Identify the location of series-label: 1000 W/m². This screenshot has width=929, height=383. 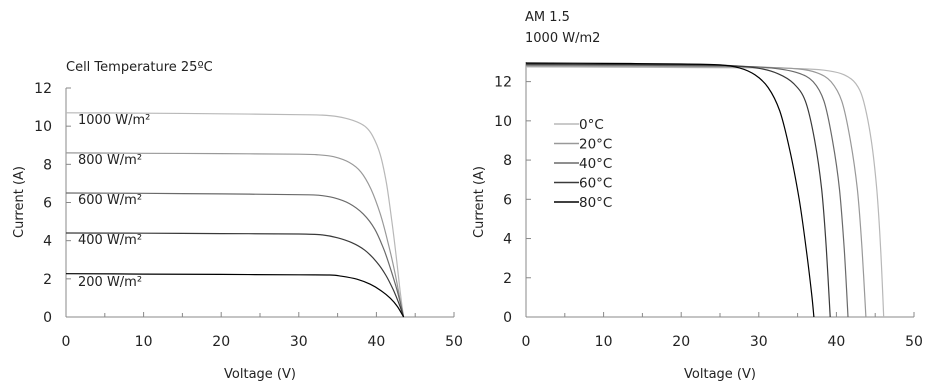
(114, 120).